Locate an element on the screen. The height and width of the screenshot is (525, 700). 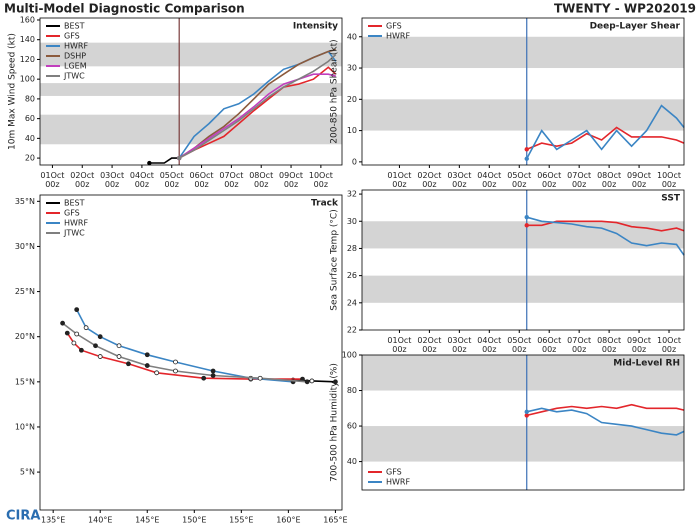
legend-label: DSHP is located at coordinates (75, 56).